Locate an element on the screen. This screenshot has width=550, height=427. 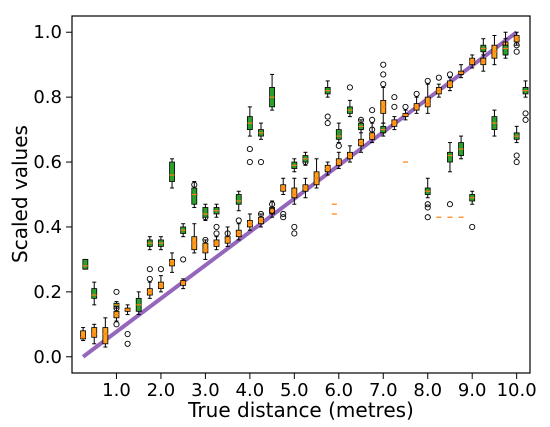
x-tick-label: 7.0 is located at coordinates (383, 390).